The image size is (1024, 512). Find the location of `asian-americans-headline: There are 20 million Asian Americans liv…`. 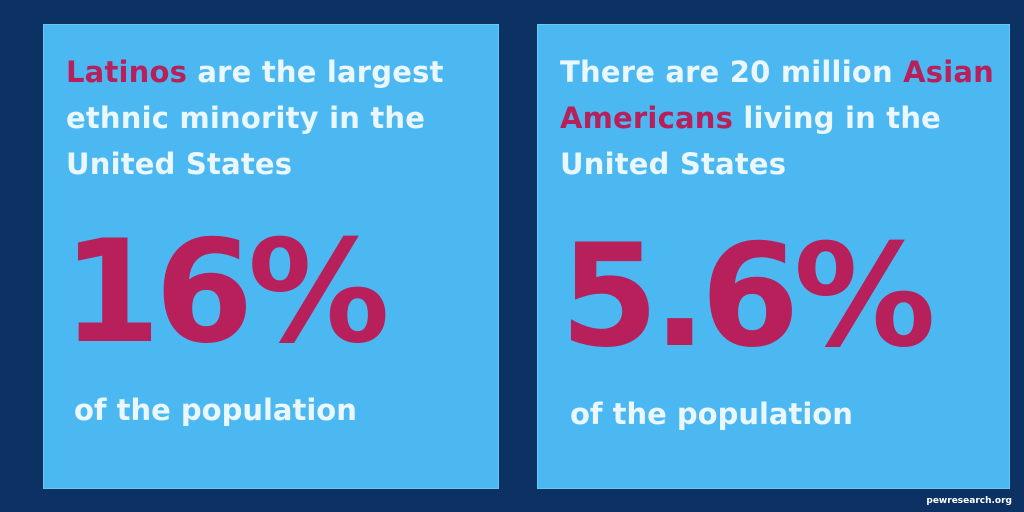

asian-americans-headline: There are 20 million Asian Americans liv… is located at coordinates (777, 118).